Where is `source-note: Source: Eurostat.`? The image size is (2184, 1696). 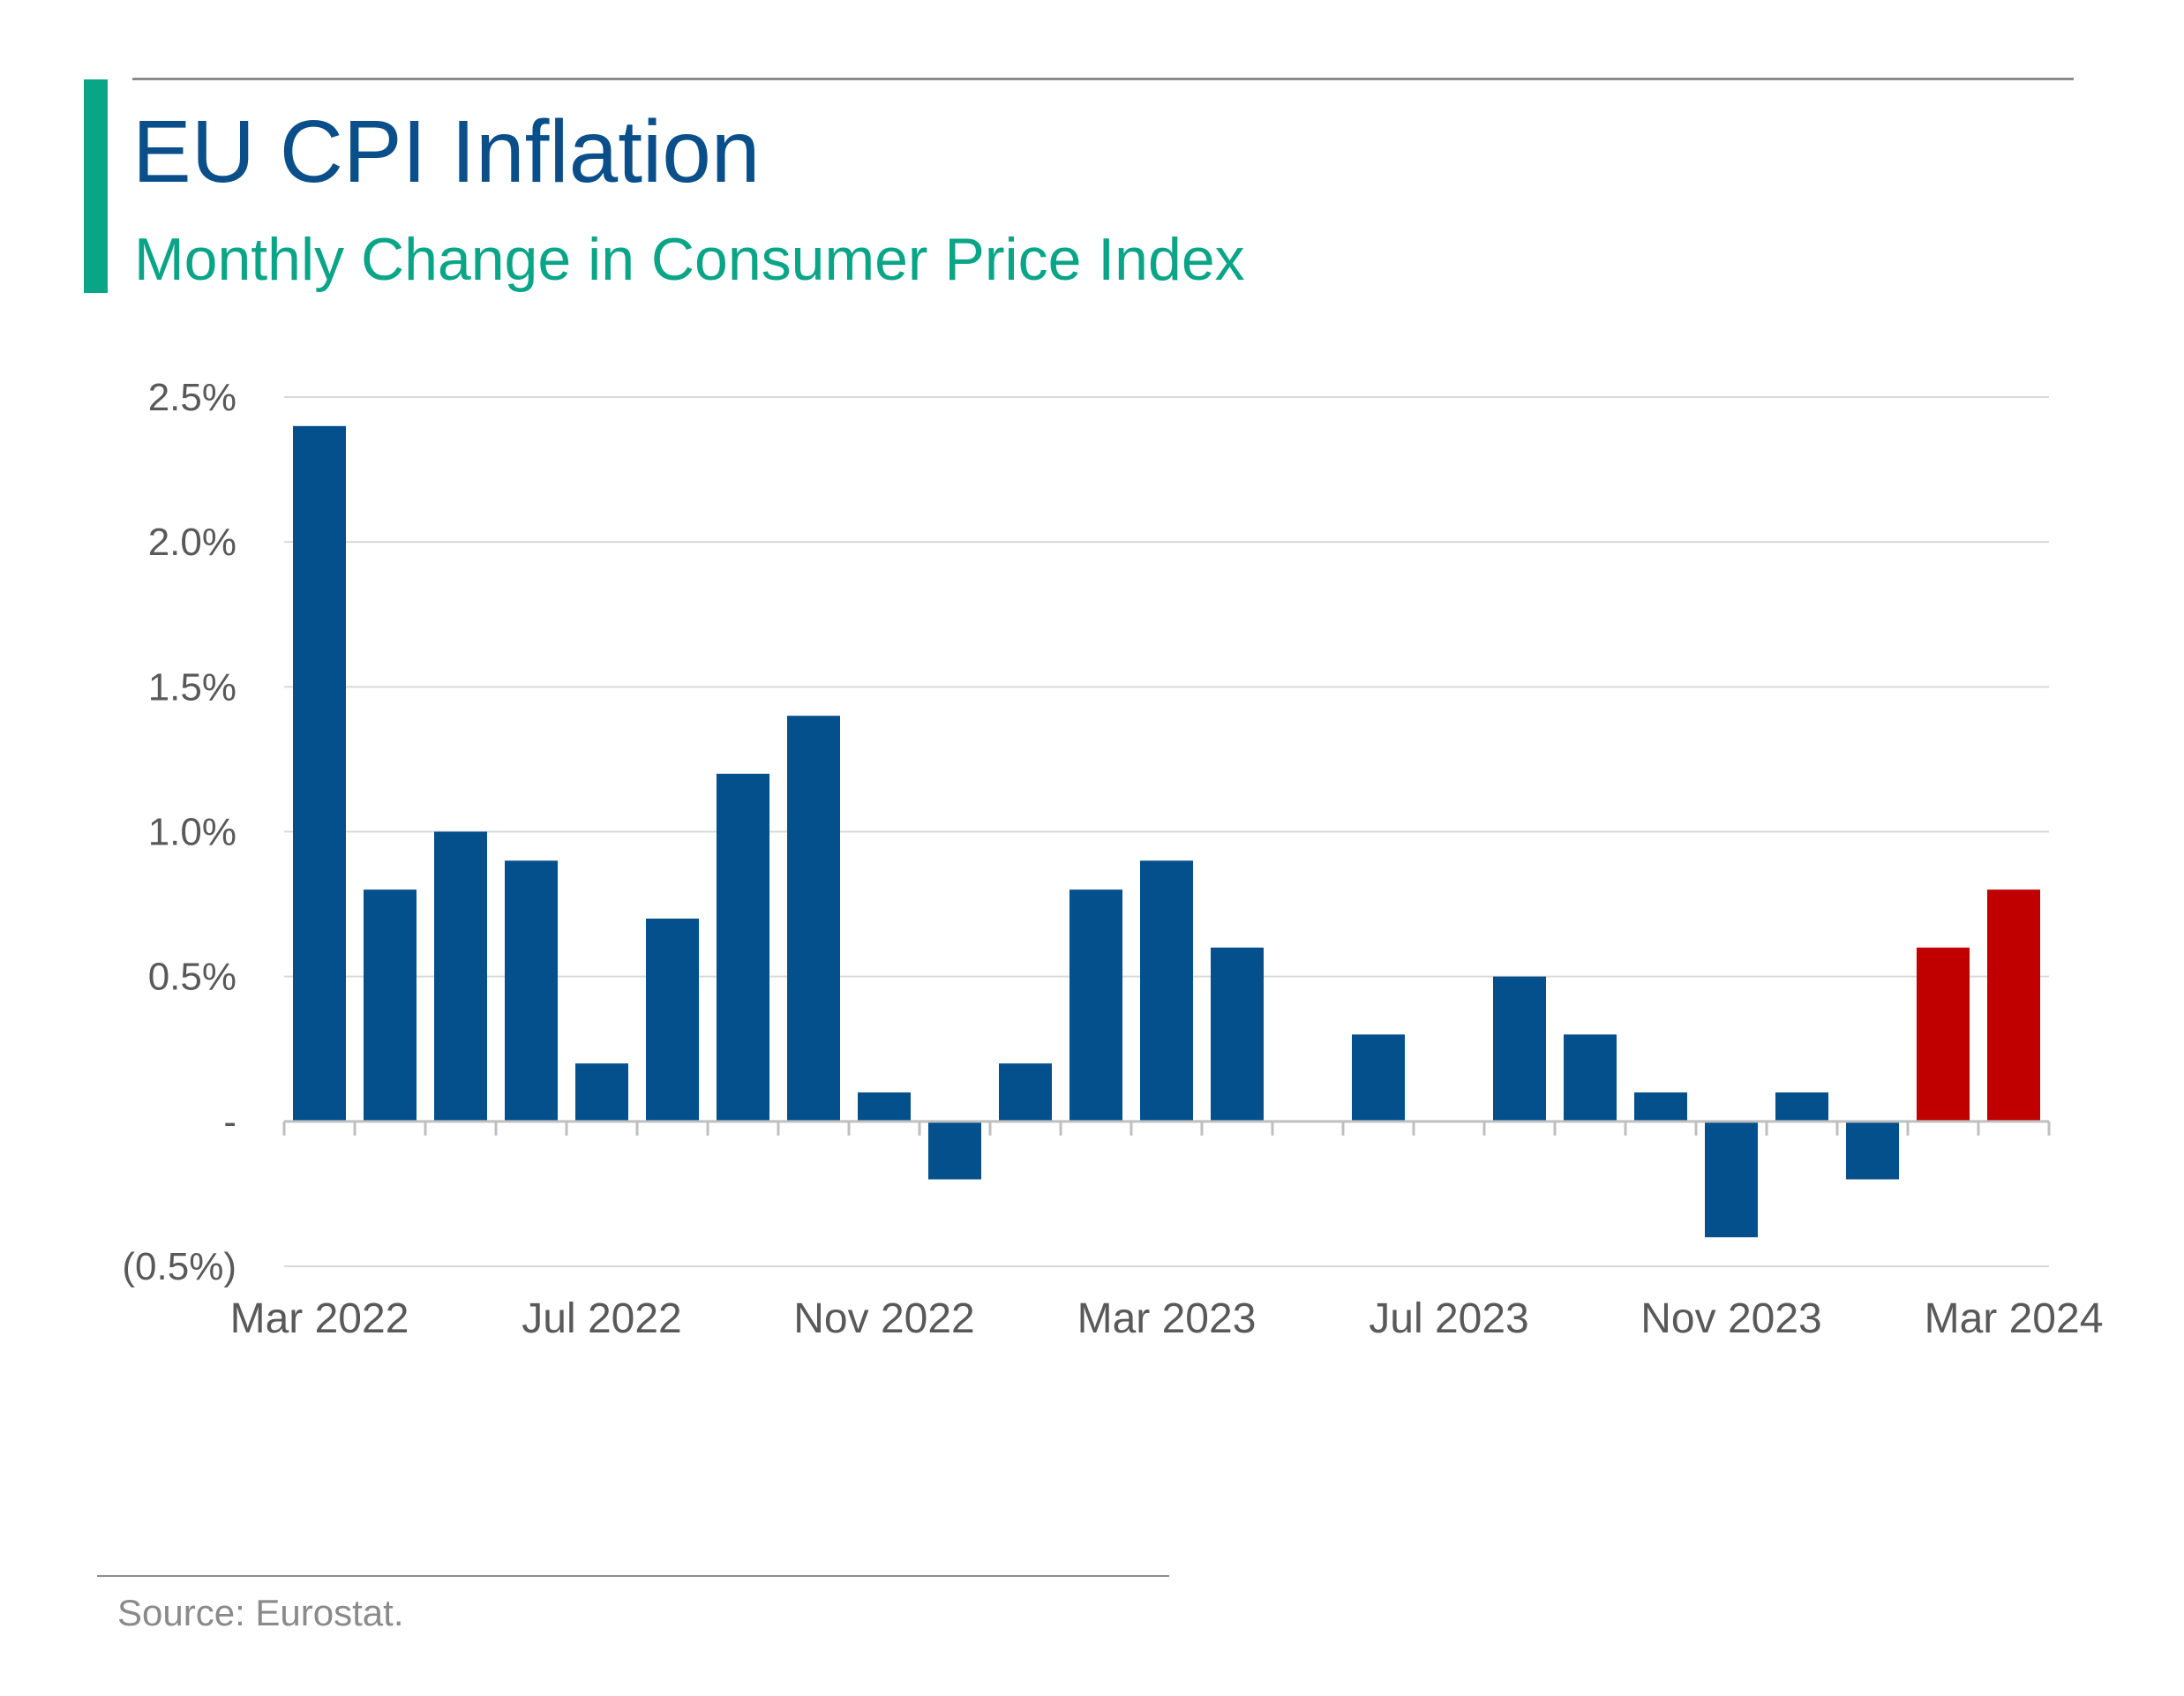 source-note: Source: Eurostat. is located at coordinates (260, 1612).